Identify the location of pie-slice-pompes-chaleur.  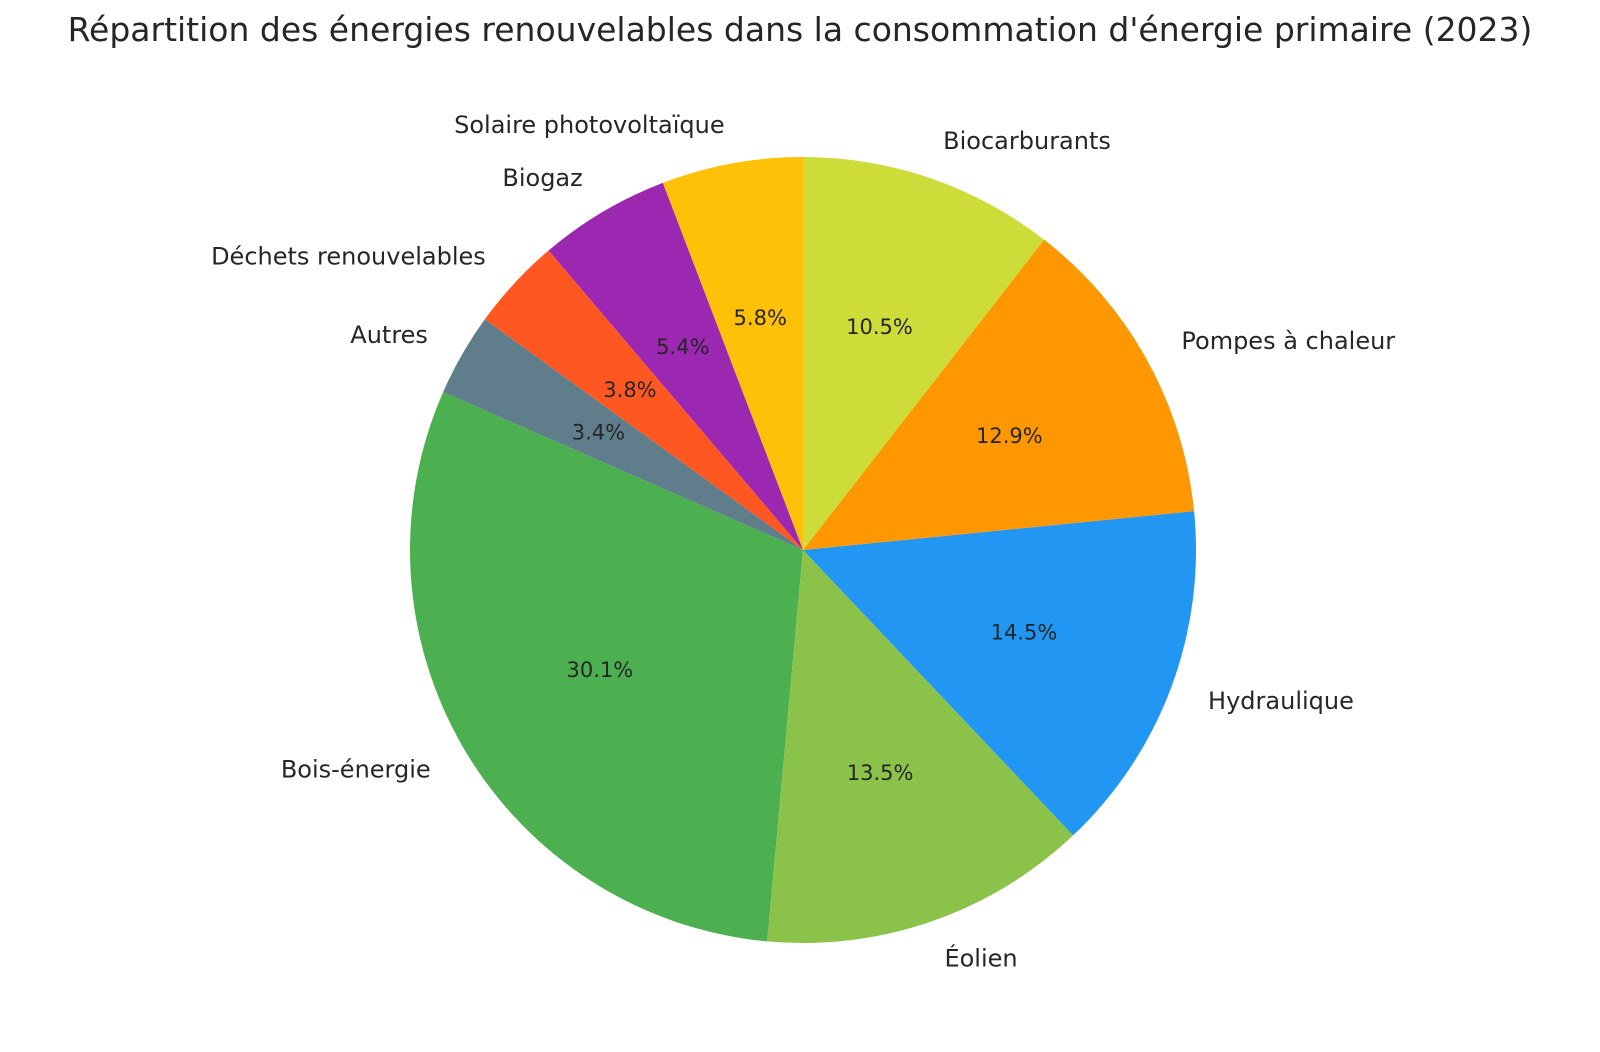
(999, 394).